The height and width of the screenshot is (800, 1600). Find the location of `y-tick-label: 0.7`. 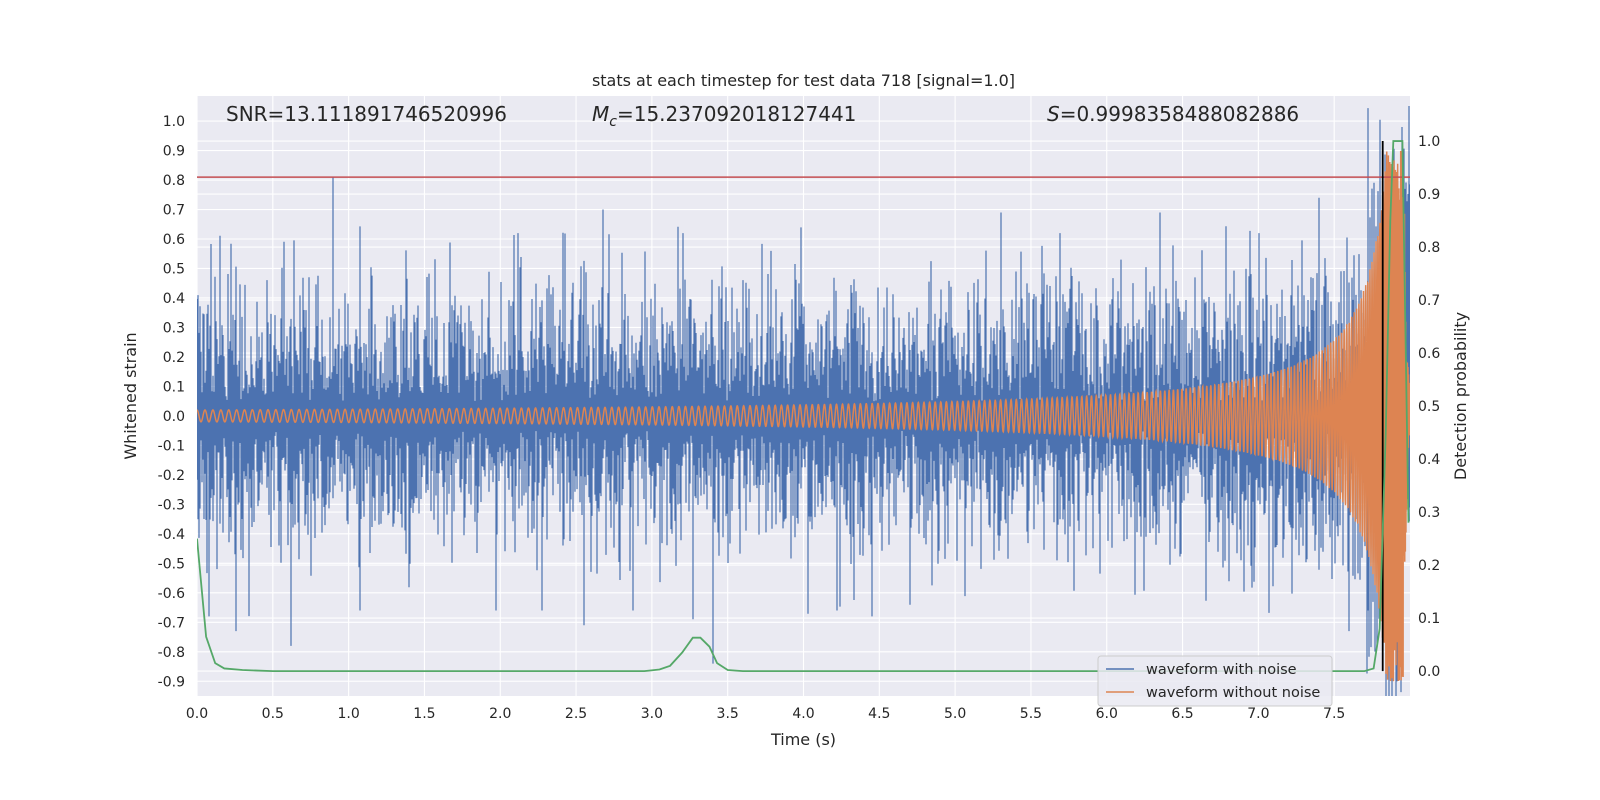

y-tick-label: 0.7 is located at coordinates (174, 211).